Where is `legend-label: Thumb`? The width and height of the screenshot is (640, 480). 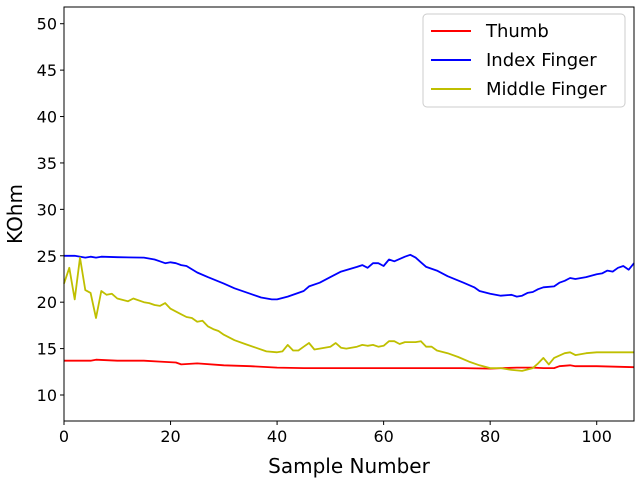 legend-label: Thumb is located at coordinates (517, 31).